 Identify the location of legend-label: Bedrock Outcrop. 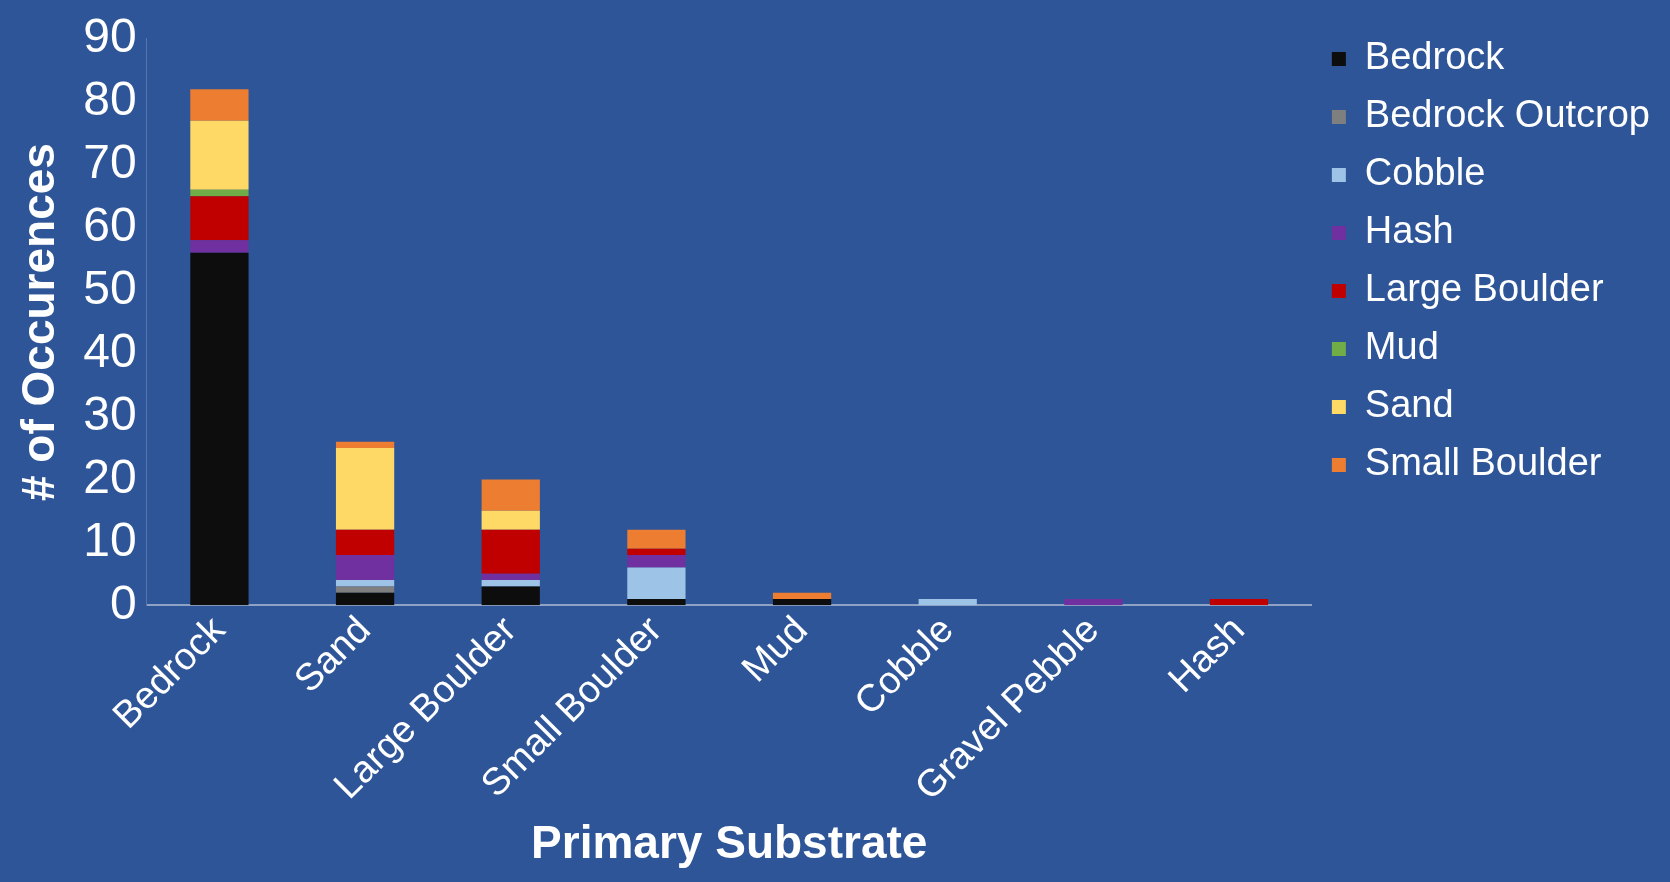
(1507, 114).